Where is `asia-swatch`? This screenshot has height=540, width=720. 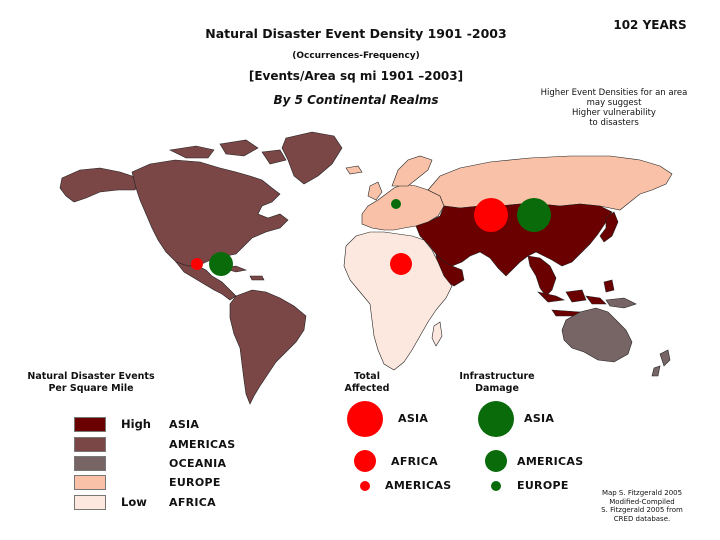 asia-swatch is located at coordinates (90, 424).